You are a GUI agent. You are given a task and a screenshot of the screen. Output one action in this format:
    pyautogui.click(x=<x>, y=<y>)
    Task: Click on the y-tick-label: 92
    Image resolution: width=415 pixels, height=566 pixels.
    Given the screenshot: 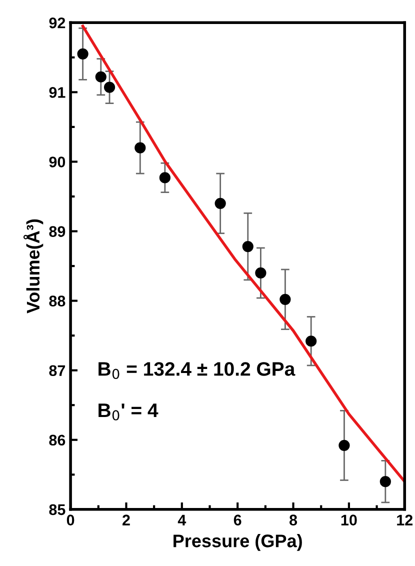 What is the action you would take?
    pyautogui.click(x=57, y=23)
    